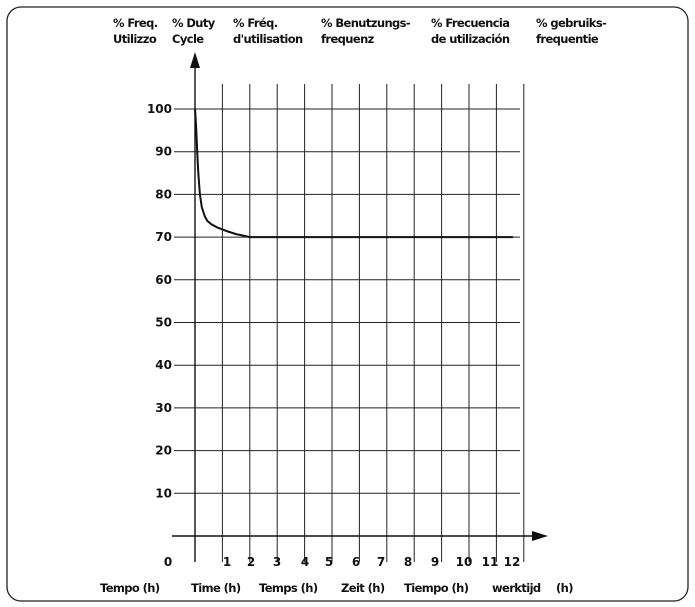 This screenshot has height=607, width=695. I want to click on x-label-6: werktijd, so click(516, 588).